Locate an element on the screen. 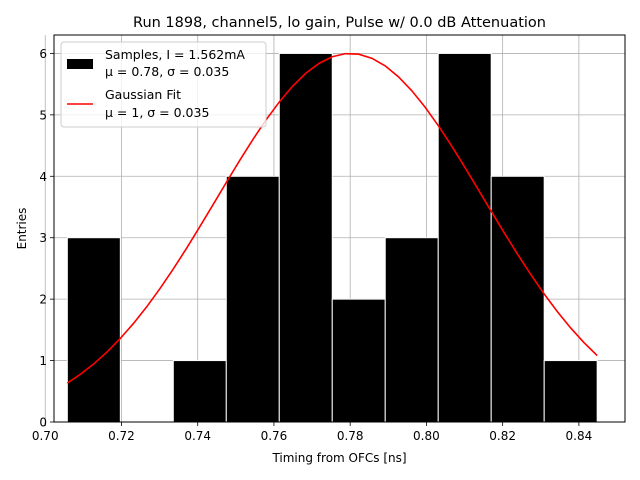 The width and height of the screenshot is (640, 480). legend-histogram-label: Samples, I = 1.562mA is located at coordinates (175, 54).